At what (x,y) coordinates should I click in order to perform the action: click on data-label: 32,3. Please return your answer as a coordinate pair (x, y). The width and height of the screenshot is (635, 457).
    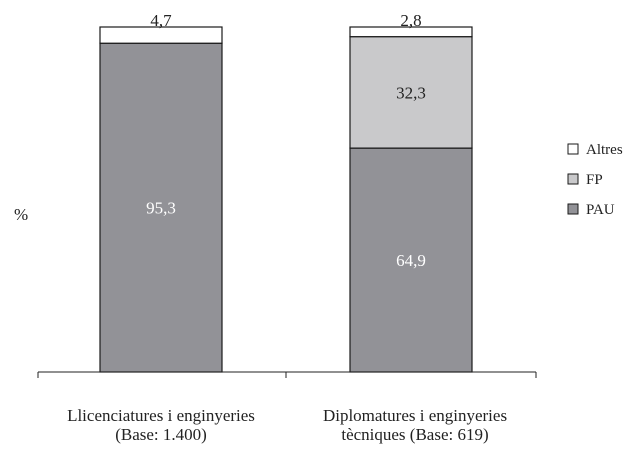
    Looking at the image, I should click on (411, 92).